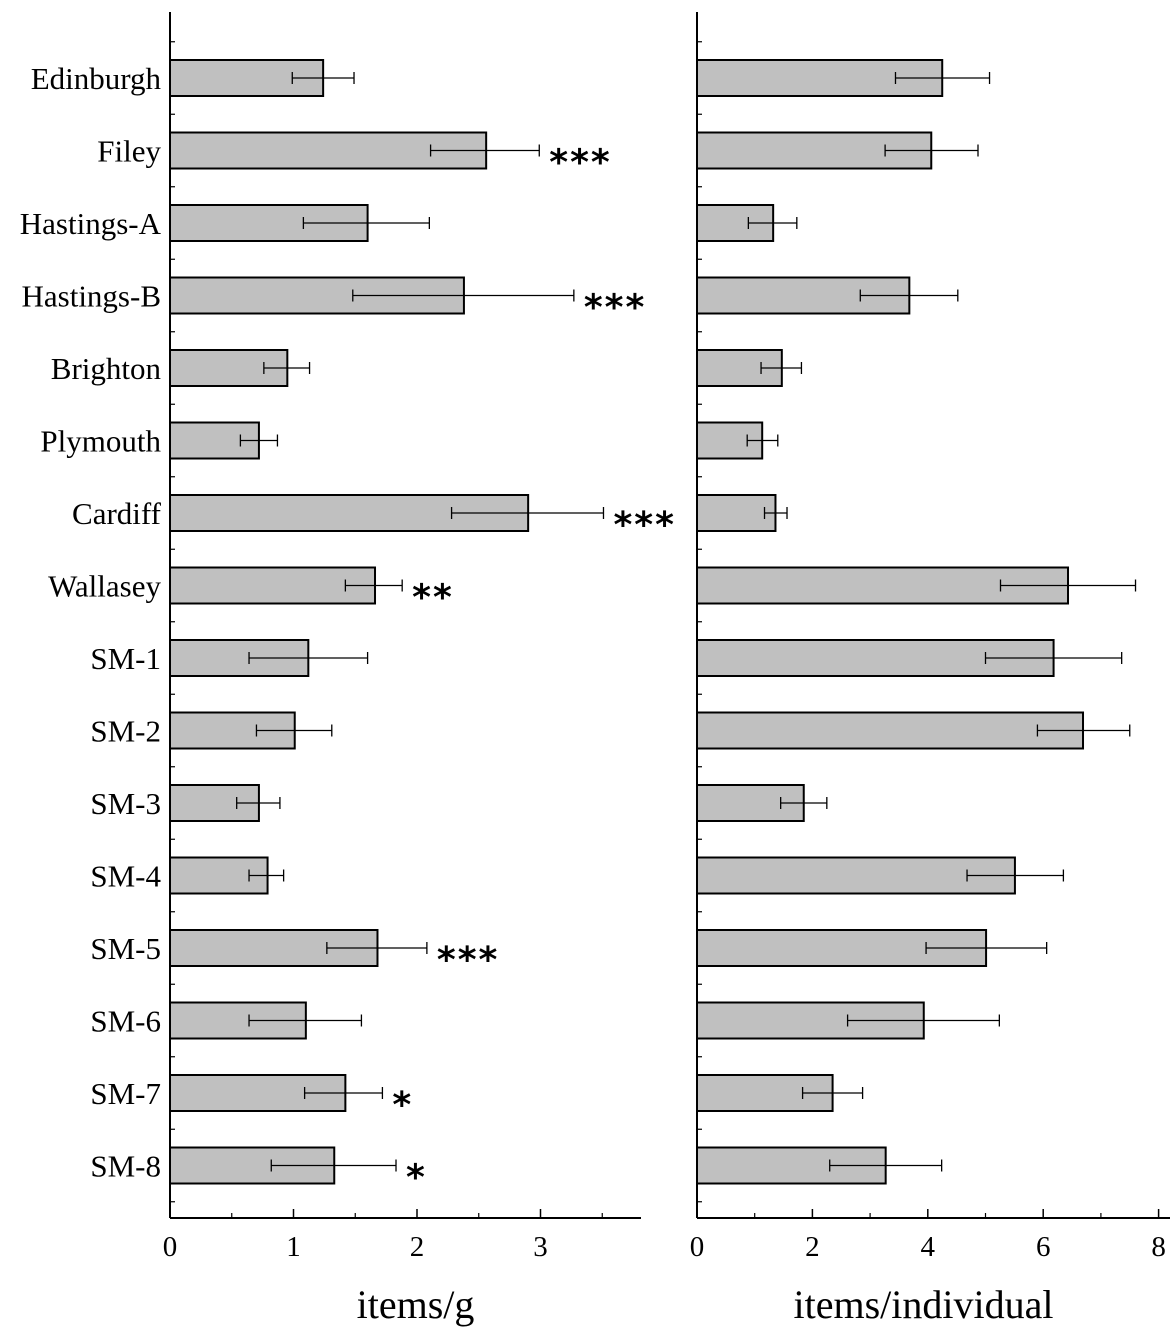  Describe the element at coordinates (125, 658) in the screenshot. I see `category-label: SM-1` at that location.